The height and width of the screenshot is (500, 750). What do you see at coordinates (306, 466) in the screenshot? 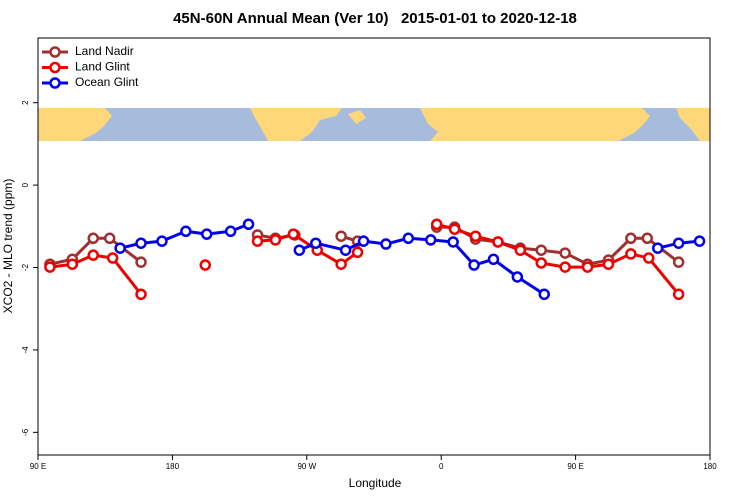
I see `x-tick-label: 90 W` at bounding box center [306, 466].